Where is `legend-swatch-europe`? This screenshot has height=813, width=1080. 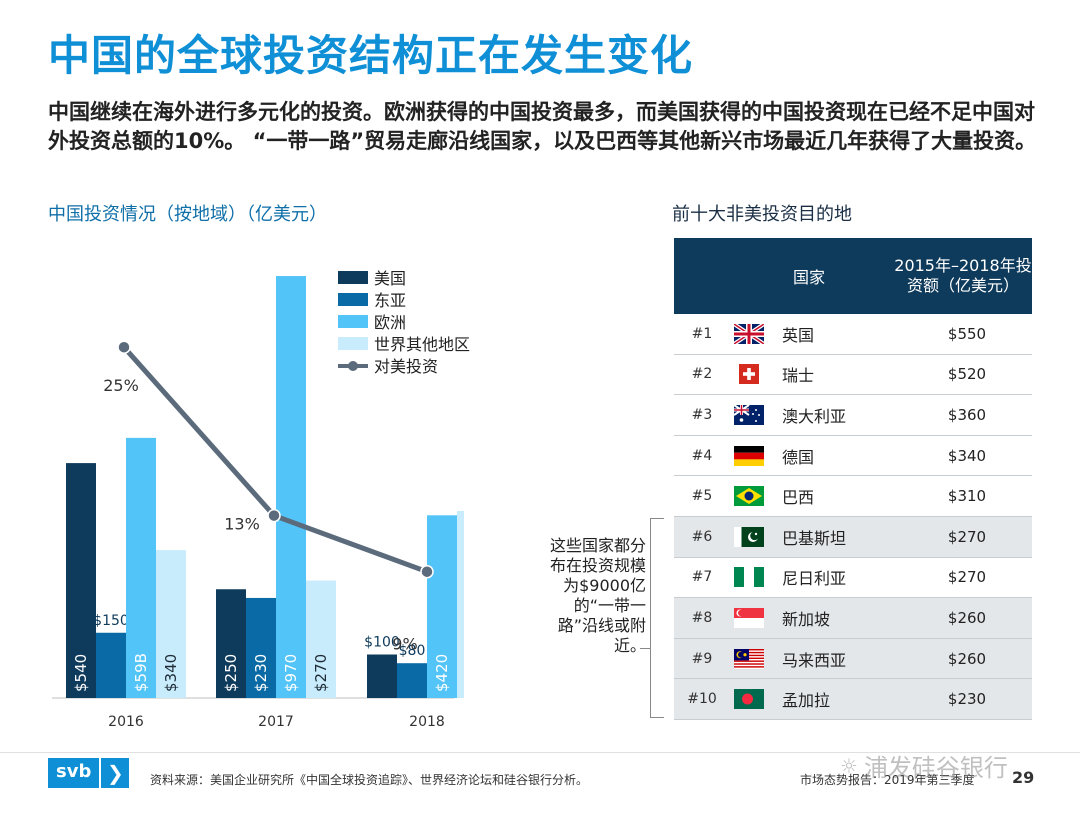
legend-swatch-europe is located at coordinates (353, 321).